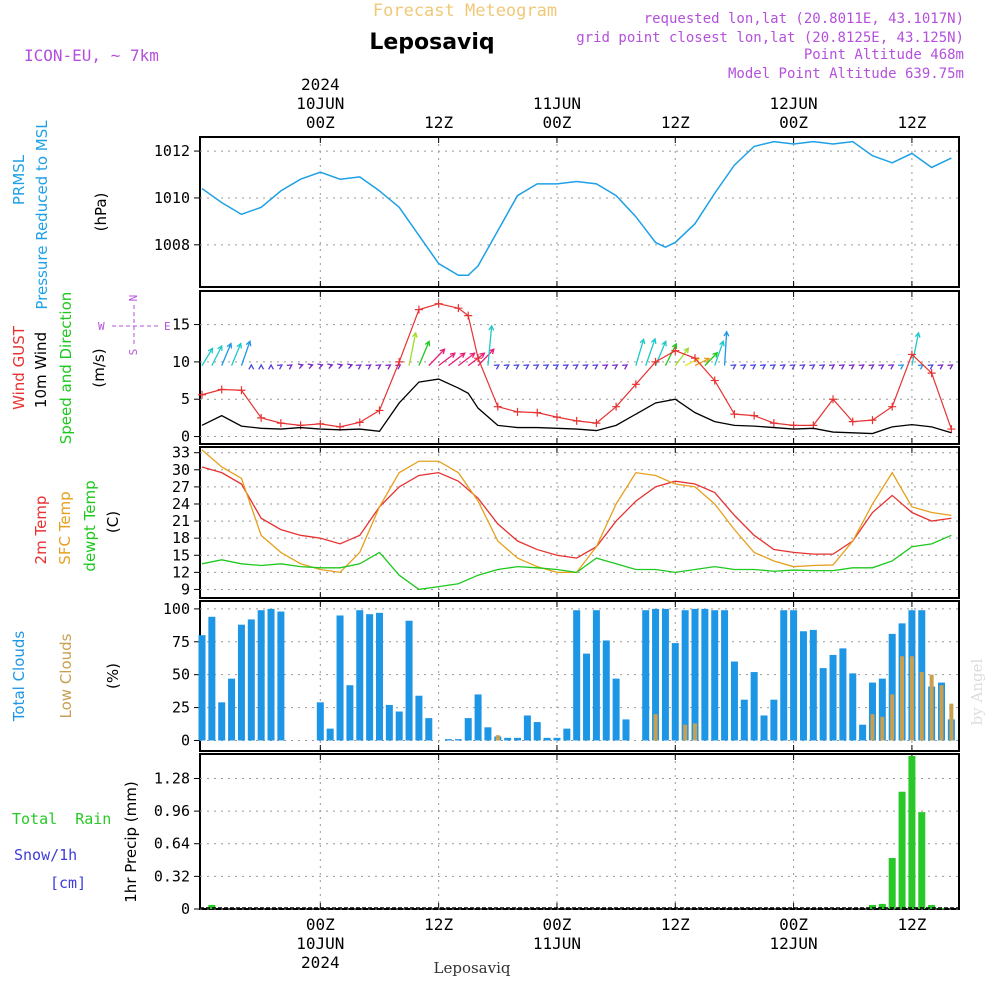 The height and width of the screenshot is (1000, 1000). What do you see at coordinates (172, 245) in the screenshot?
I see `y-tick-label: 1008` at bounding box center [172, 245].